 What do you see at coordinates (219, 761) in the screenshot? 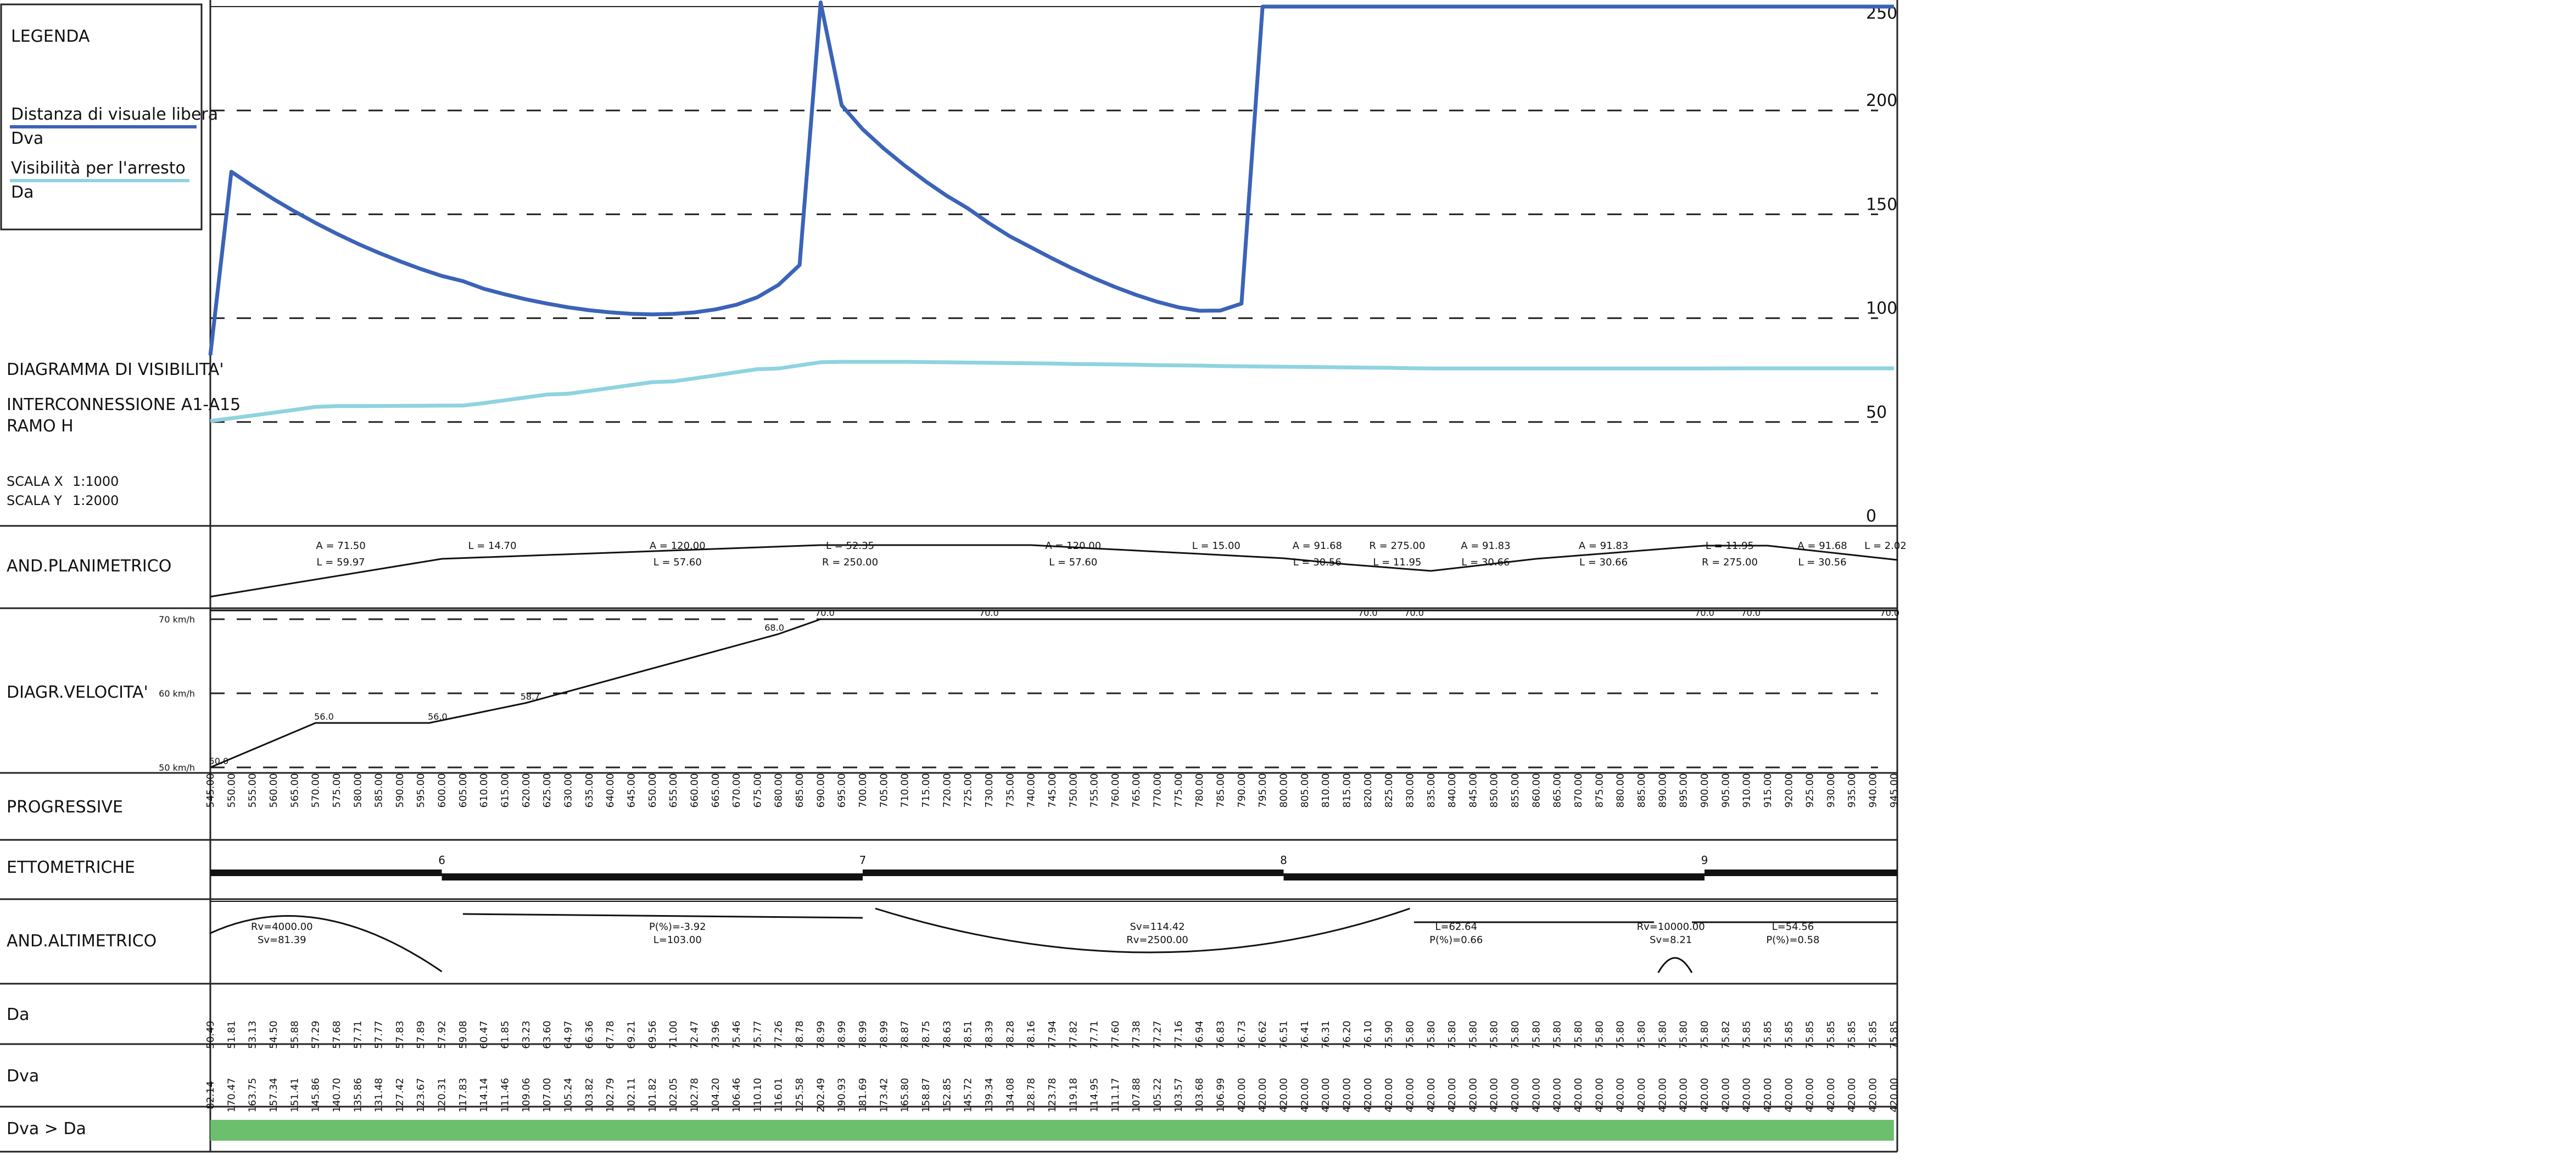
I see `speed-annotation: 50.0` at bounding box center [219, 761].